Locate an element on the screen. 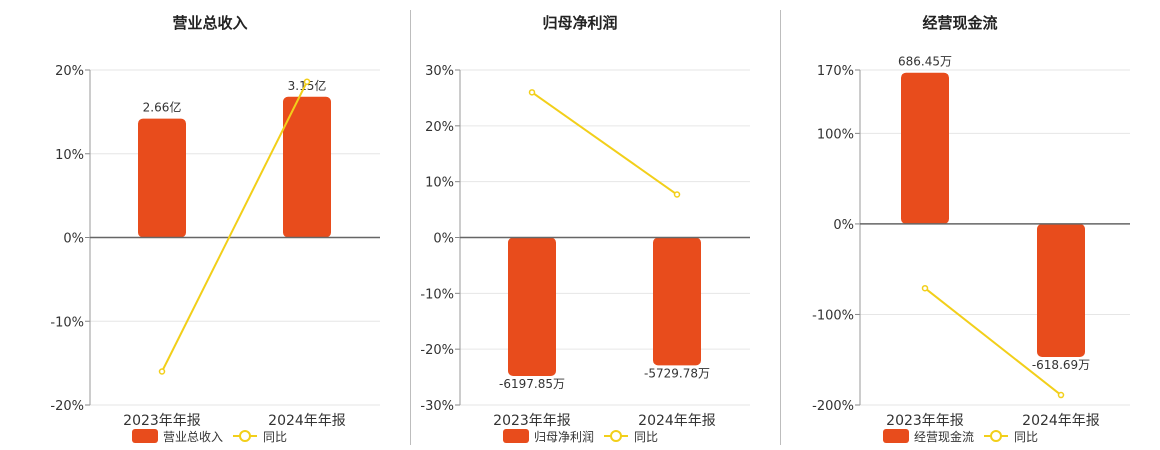 This screenshot has height=450, width=1160. bar-value-label: 686.45万 is located at coordinates (925, 62).